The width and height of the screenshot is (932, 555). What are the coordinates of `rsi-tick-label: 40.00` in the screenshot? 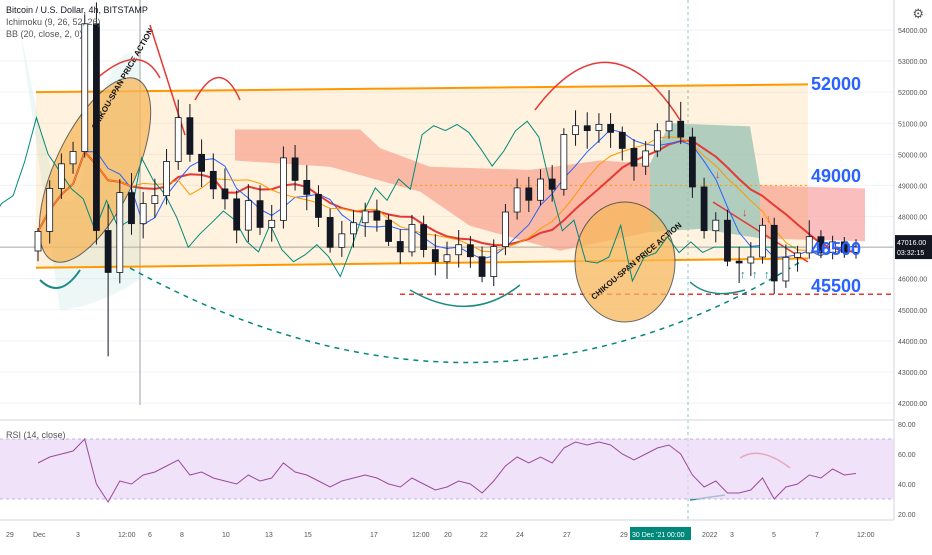 It's located at (907, 485).